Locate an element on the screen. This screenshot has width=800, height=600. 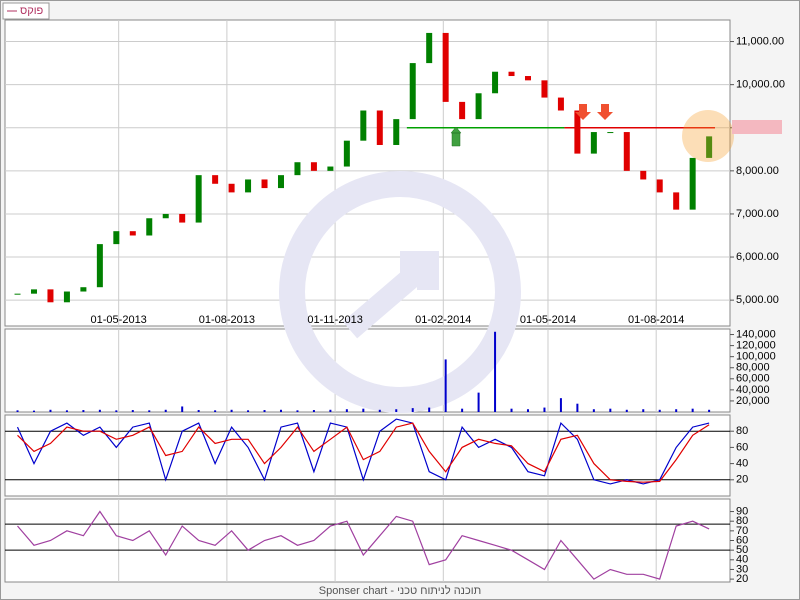
legend-label: פוקס is located at coordinates (32, 11).